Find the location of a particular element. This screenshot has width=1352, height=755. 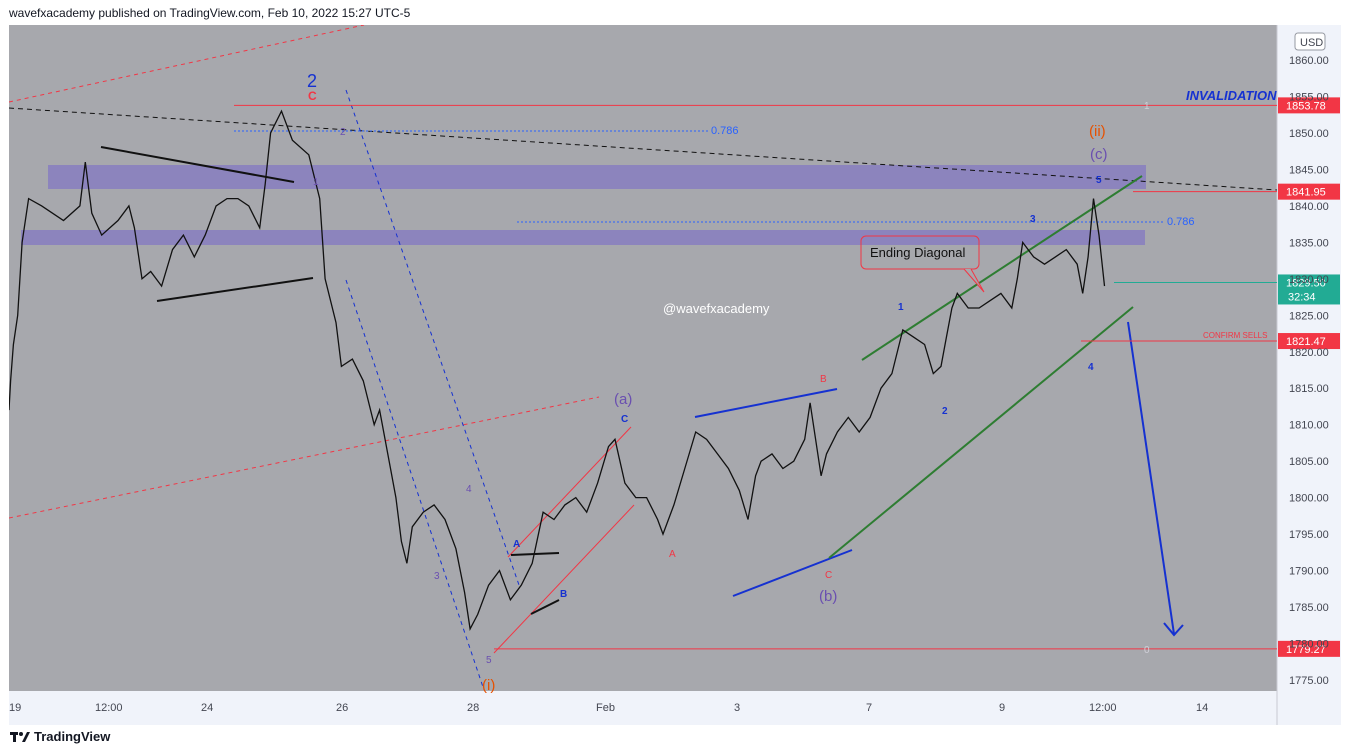

wave-3-top-label: 3 is located at coordinates (1033, 219).